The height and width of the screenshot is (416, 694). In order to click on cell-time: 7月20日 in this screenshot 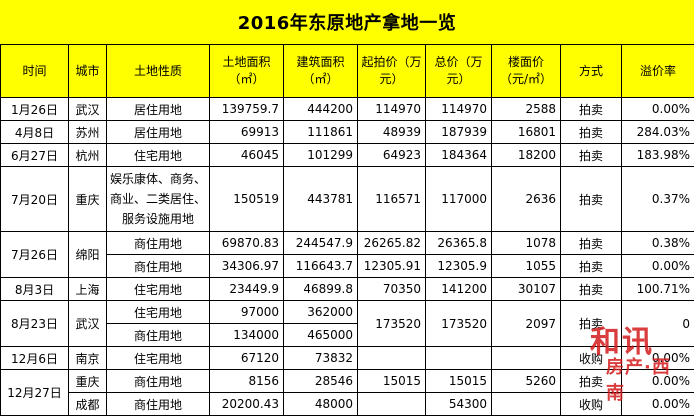, I will do `click(35, 199)`.